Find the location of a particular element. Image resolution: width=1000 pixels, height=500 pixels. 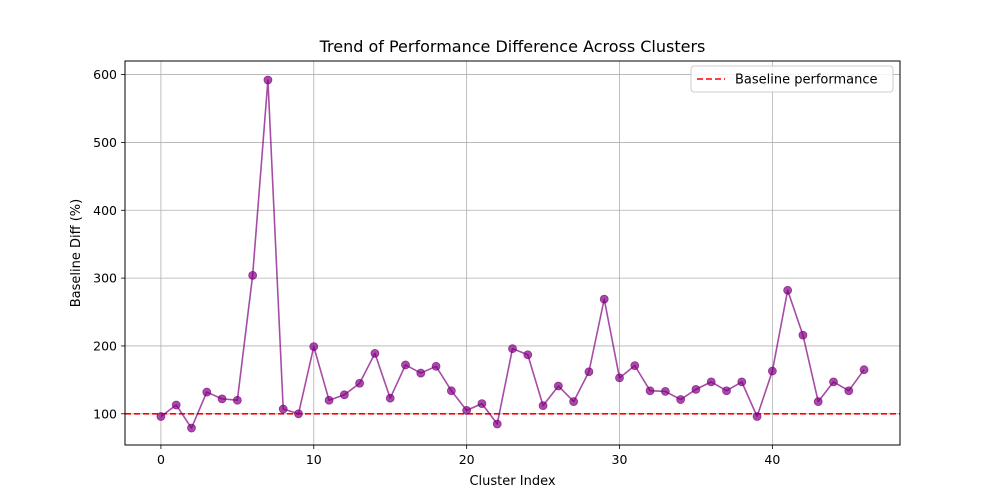

x-tick-label: 30 is located at coordinates (620, 459).